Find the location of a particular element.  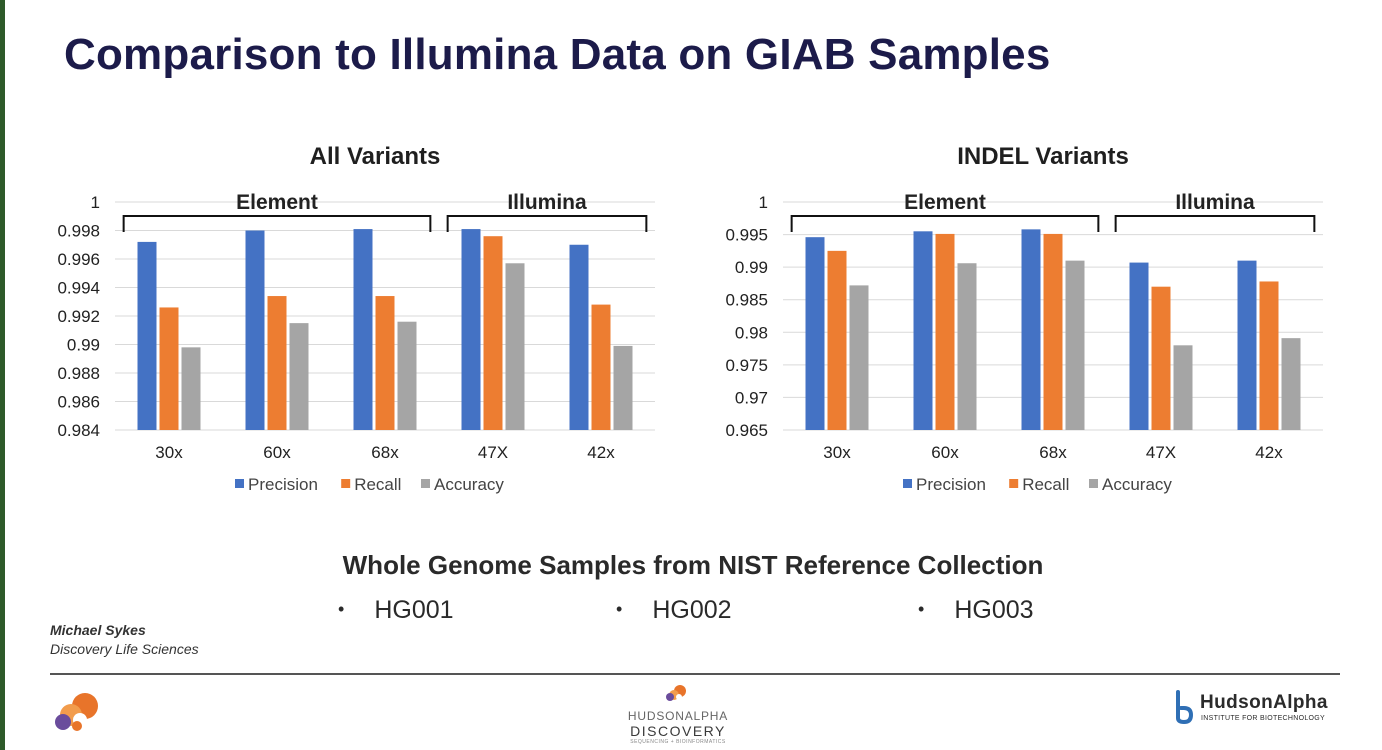

y-tick-label: 0.994 is located at coordinates (78, 288).